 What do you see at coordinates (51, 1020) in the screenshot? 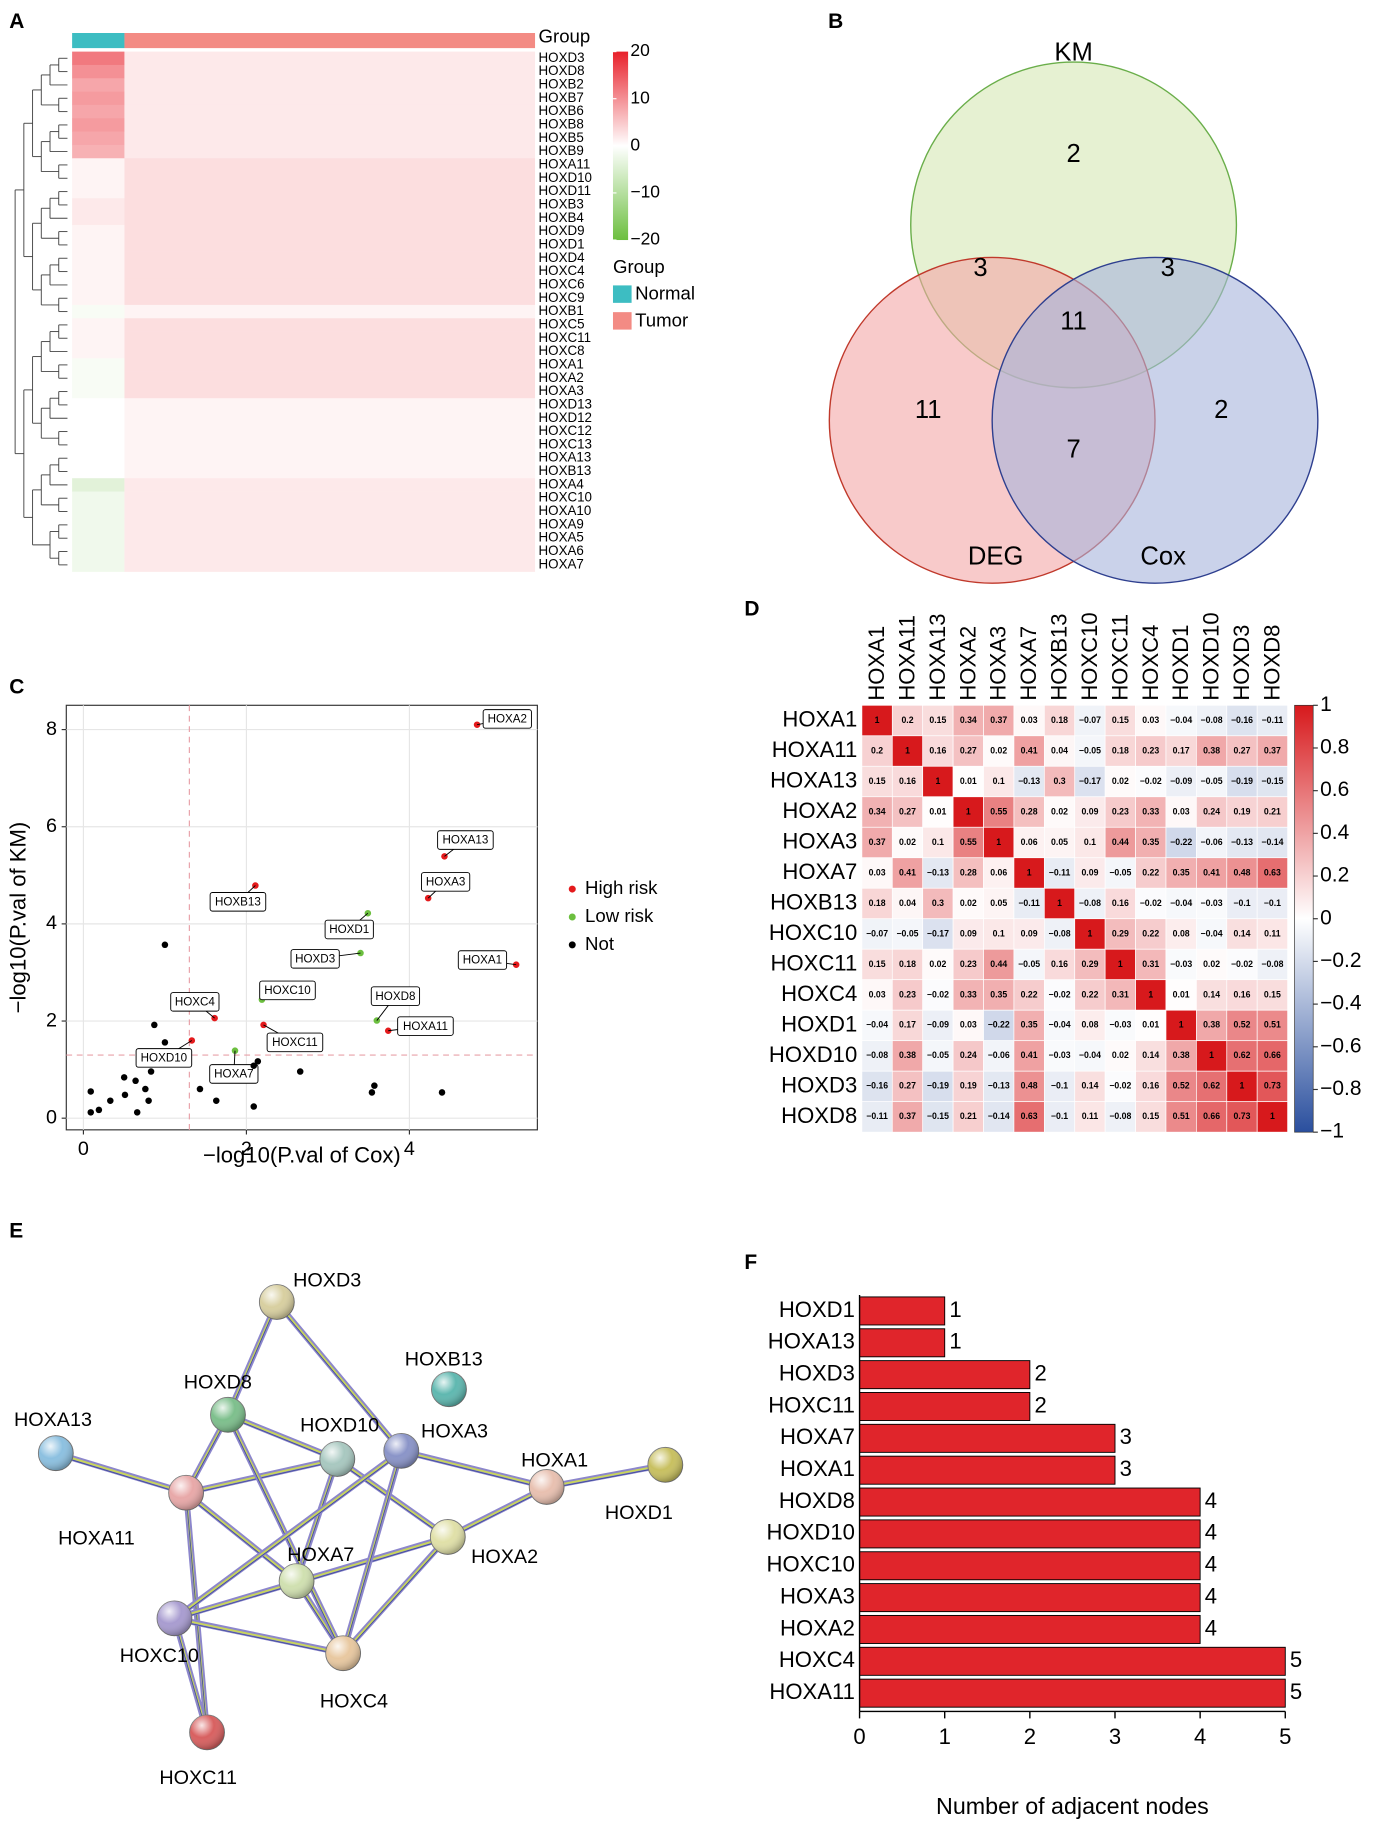
I see `y-tick-label: 2` at bounding box center [51, 1020].